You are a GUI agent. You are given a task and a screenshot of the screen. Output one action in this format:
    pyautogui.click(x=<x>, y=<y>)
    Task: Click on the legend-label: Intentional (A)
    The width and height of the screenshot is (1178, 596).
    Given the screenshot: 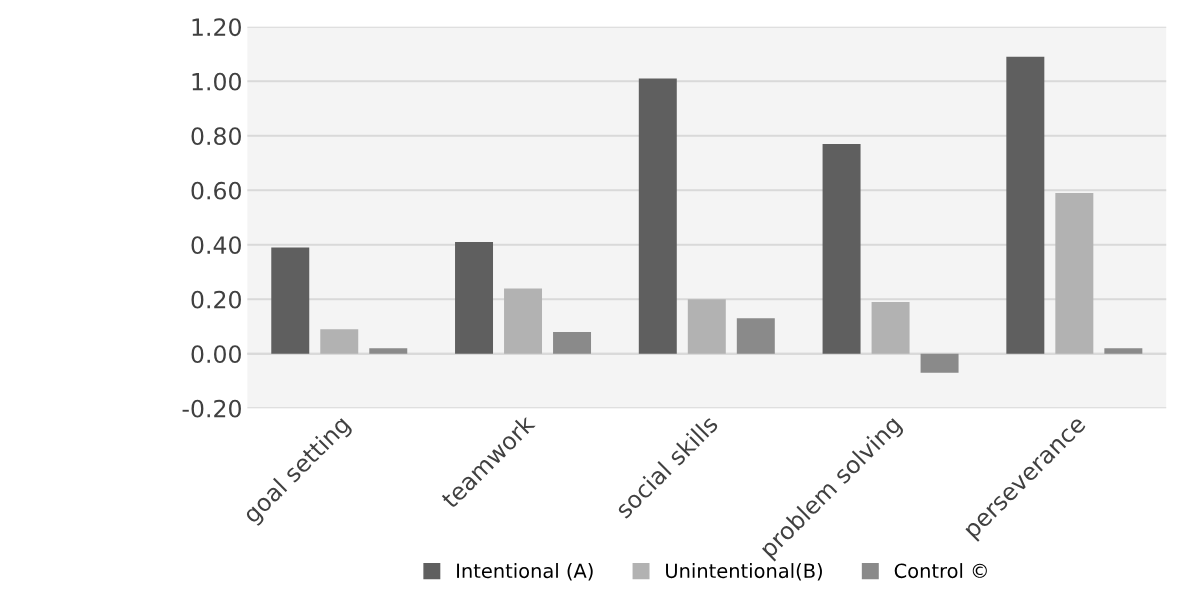 What is the action you would take?
    pyautogui.click(x=525, y=572)
    